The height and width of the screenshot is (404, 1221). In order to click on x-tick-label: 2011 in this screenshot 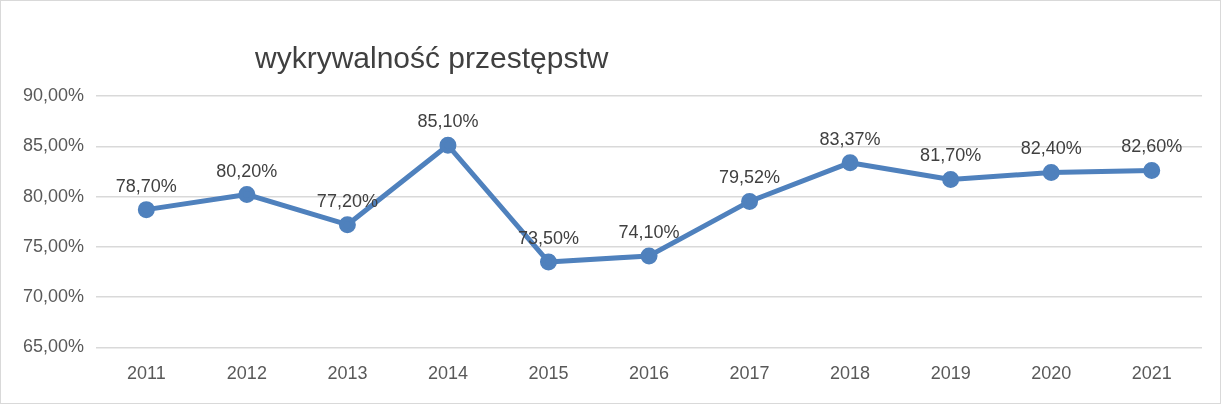, I will do `click(146, 373)`.